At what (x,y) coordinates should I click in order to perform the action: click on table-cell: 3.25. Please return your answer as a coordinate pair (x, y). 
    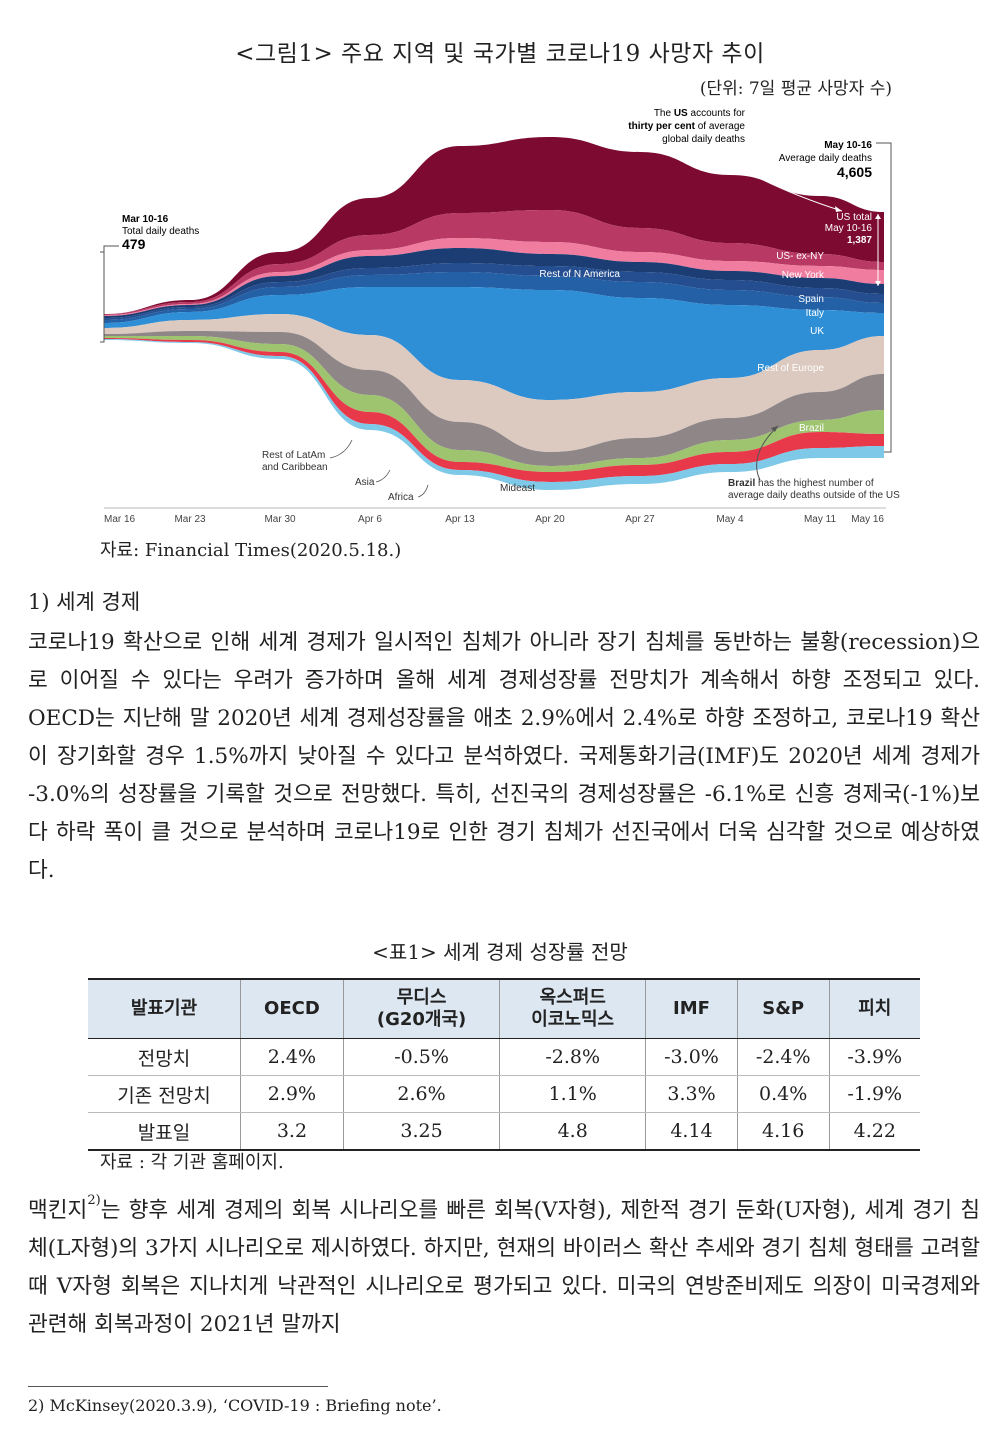
    Looking at the image, I should click on (421, 1131).